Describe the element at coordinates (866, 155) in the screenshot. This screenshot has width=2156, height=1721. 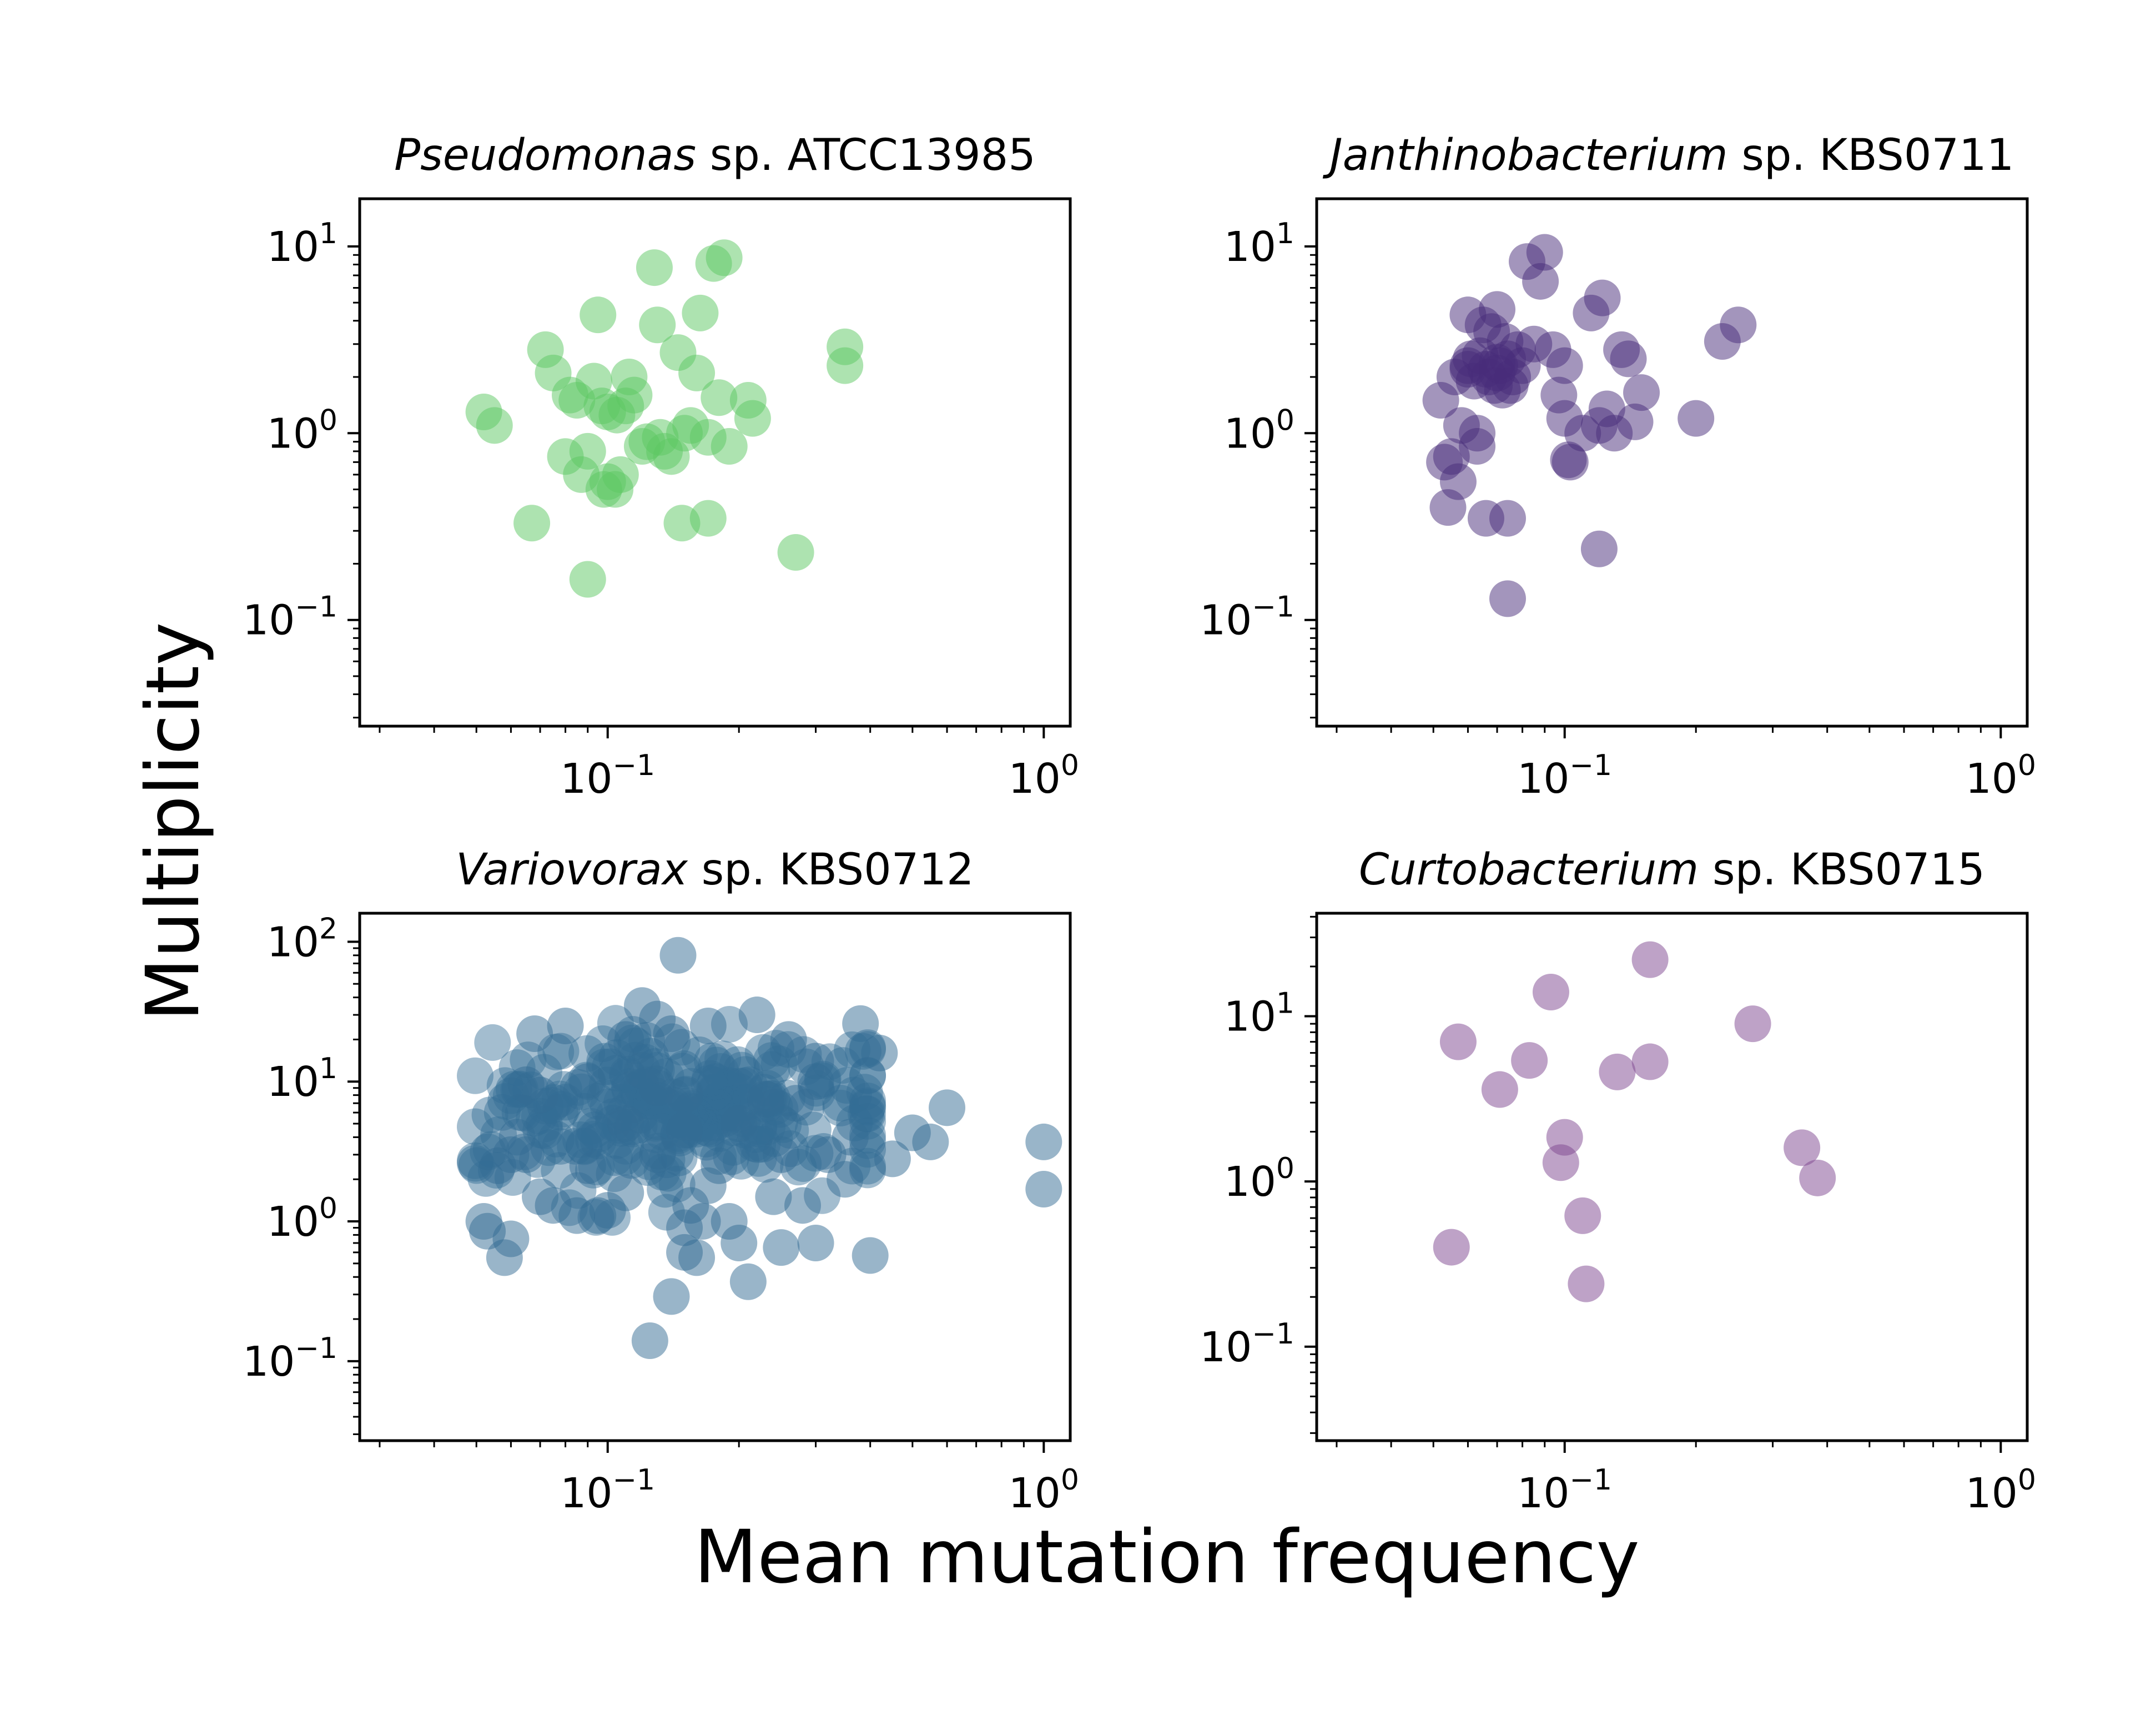
I see `panel-title-strain: sp. ATCC13985` at that location.